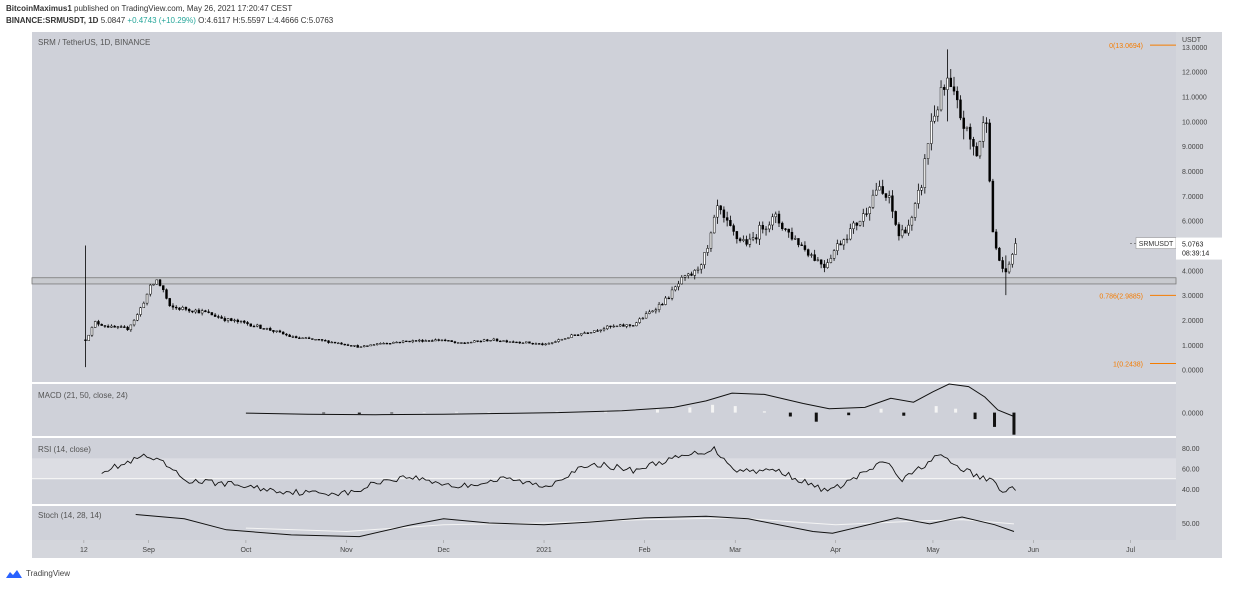 The height and width of the screenshot is (591, 1233). I want to click on rsi-pane, so click(604, 471).